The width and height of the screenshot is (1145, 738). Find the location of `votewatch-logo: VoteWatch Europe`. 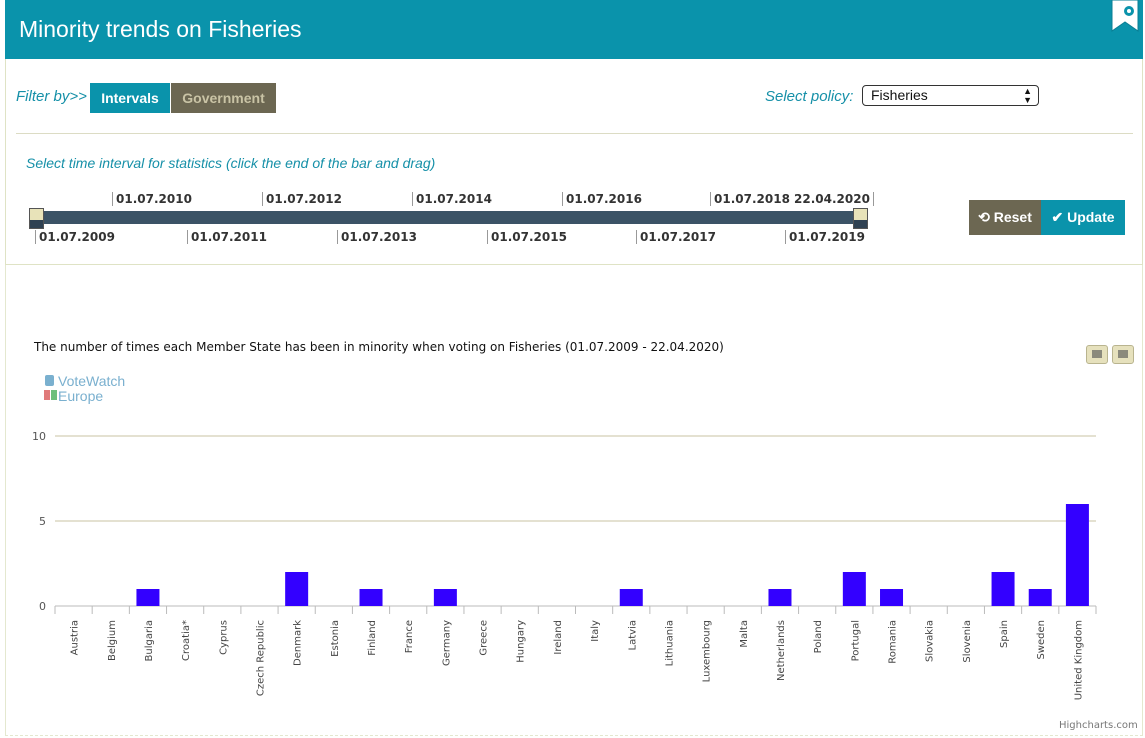

votewatch-logo: VoteWatch Europe is located at coordinates (94, 390).